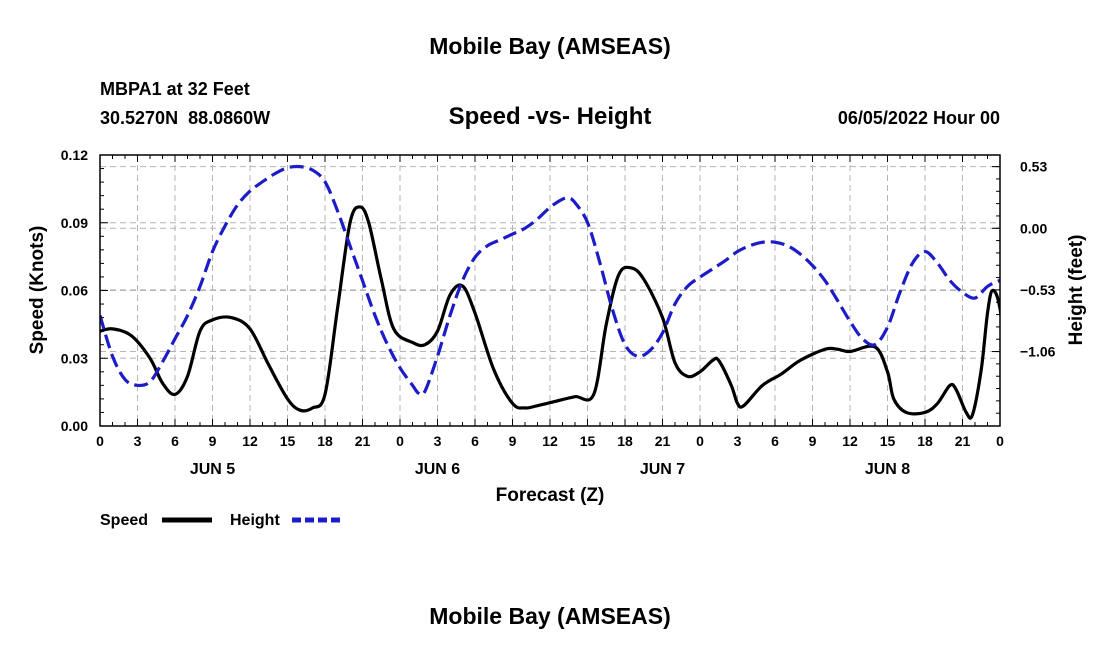 The image size is (1100, 650). Describe the element at coordinates (1033, 228) in the screenshot. I see `y2-tick-label: 0.00` at that location.